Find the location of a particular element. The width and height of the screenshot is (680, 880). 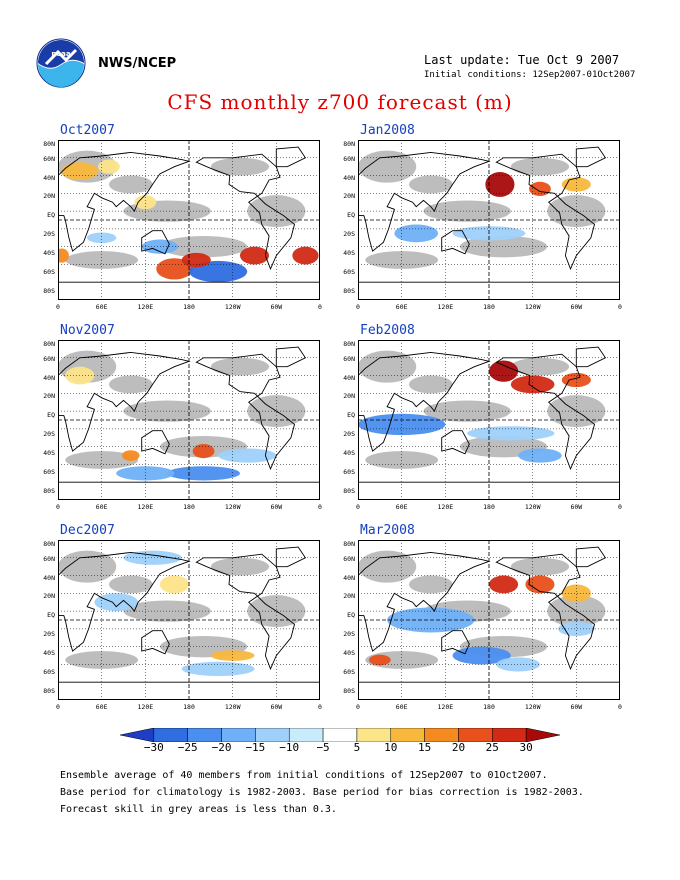

map-panel-jan2008 is located at coordinates (489, 220).